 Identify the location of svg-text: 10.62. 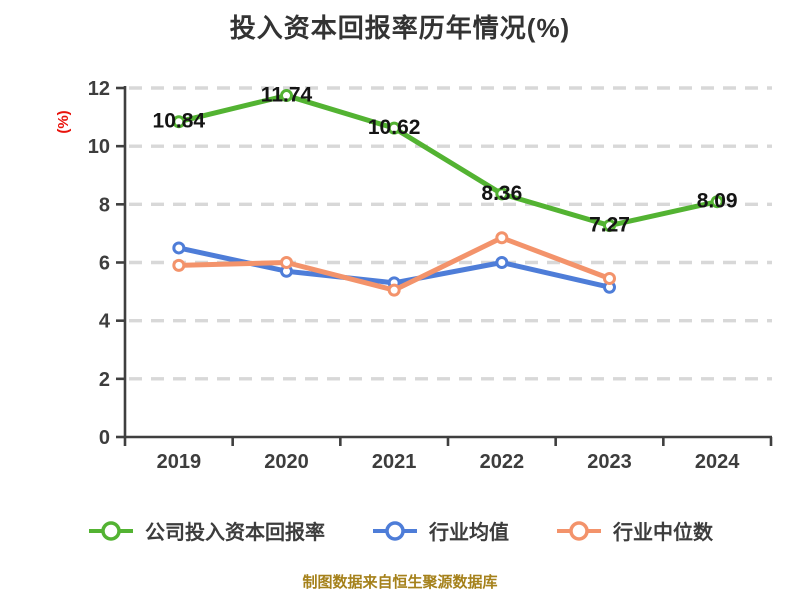
(394, 127).